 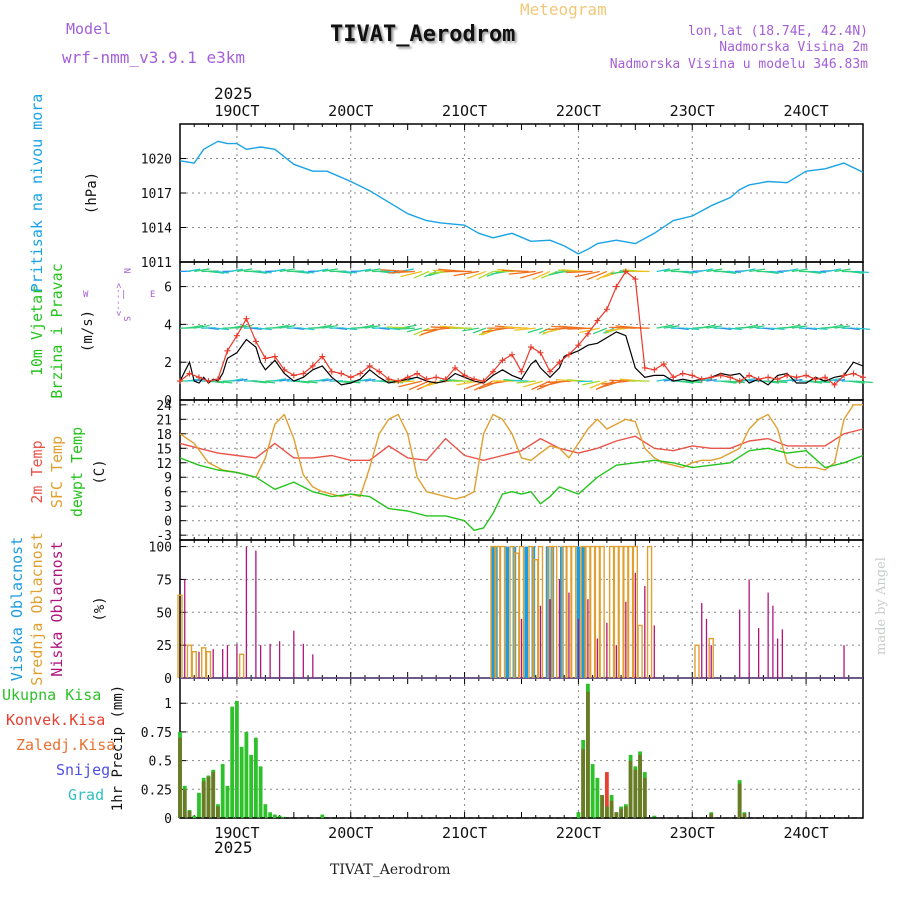 What do you see at coordinates (233, 93) in the screenshot?
I see `year-top-label: 2025` at bounding box center [233, 93].